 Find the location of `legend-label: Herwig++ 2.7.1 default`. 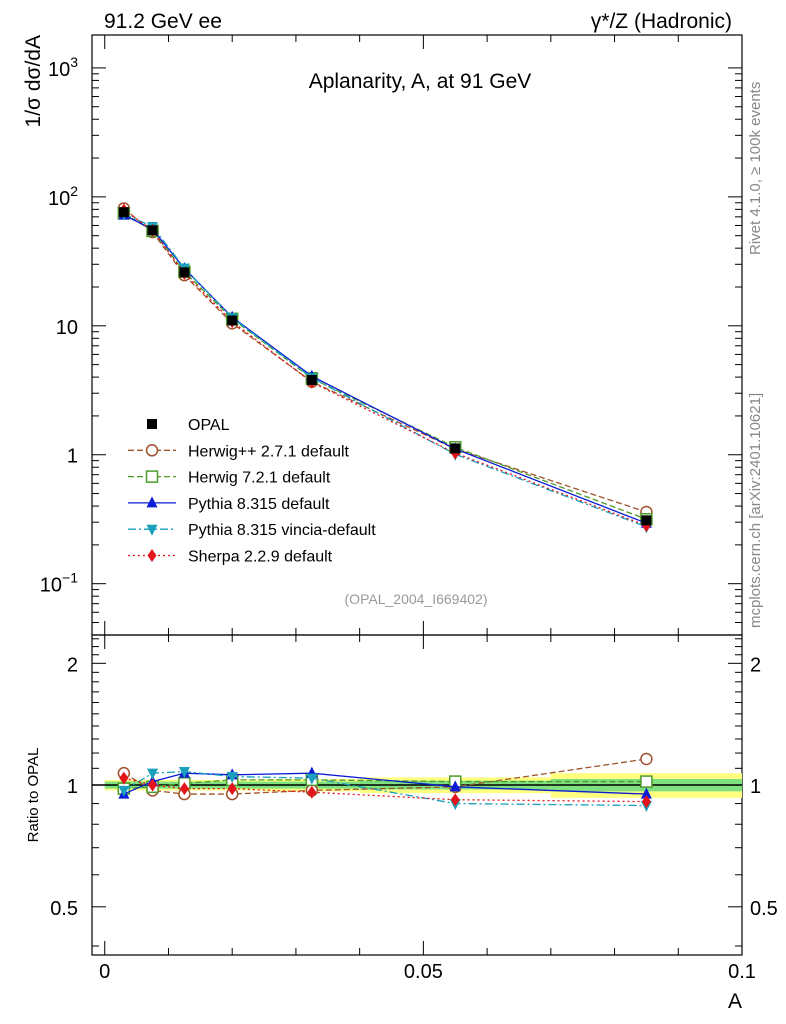

legend-label: Herwig++ 2.7.1 default is located at coordinates (269, 451).